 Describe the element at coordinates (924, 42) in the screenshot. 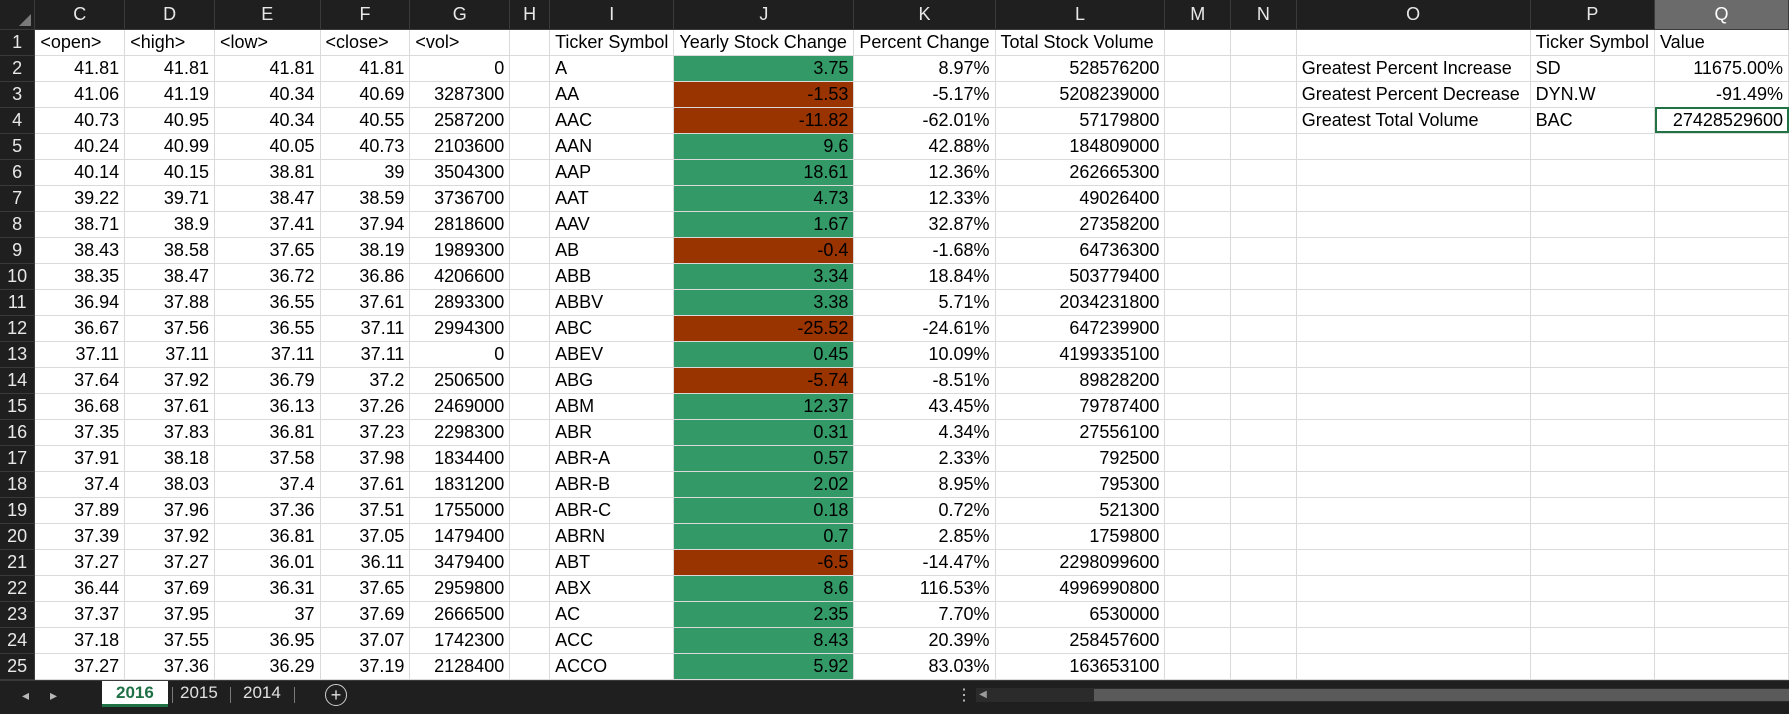

I see `header-cell-percent-change: Percent Change` at that location.